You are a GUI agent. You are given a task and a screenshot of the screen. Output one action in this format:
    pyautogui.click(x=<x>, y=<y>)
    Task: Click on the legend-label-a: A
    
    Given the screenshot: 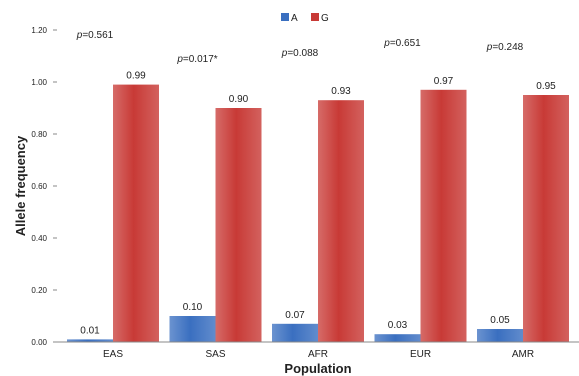 What is the action you would take?
    pyautogui.click(x=294, y=18)
    